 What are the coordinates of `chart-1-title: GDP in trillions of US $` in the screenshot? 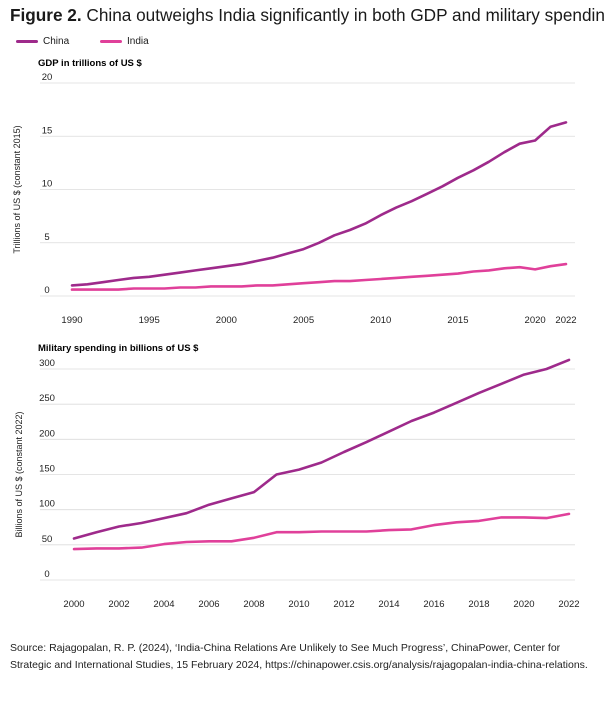 It's located at (90, 63).